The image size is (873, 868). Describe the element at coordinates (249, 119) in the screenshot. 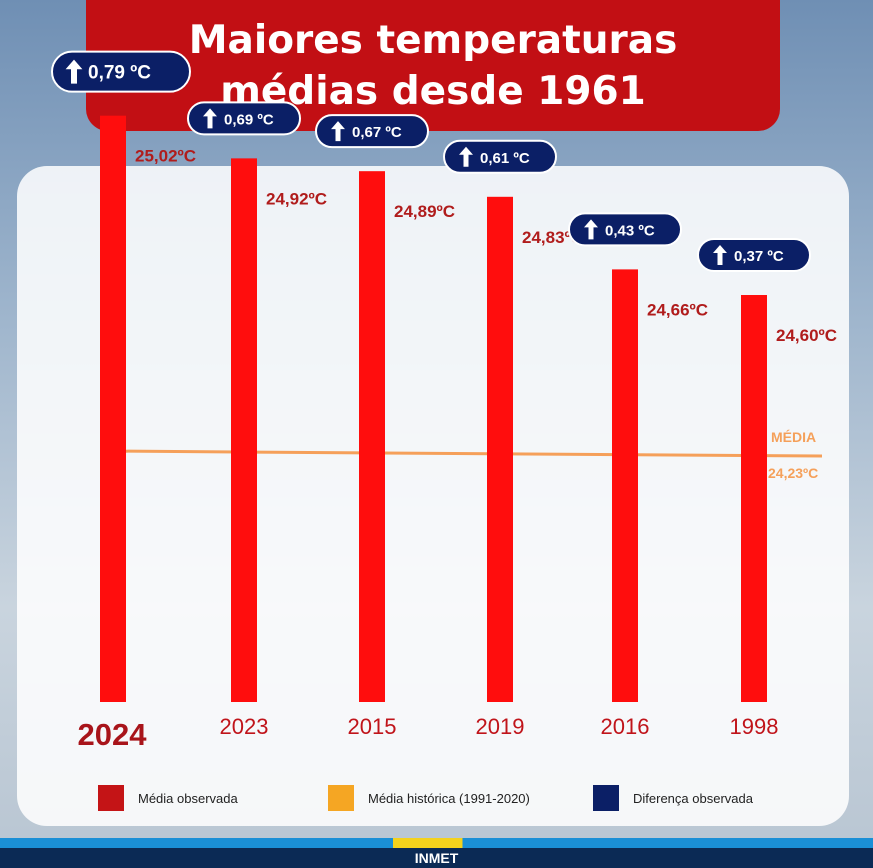

I see `difference-label-2023: 0,69 ºC` at that location.